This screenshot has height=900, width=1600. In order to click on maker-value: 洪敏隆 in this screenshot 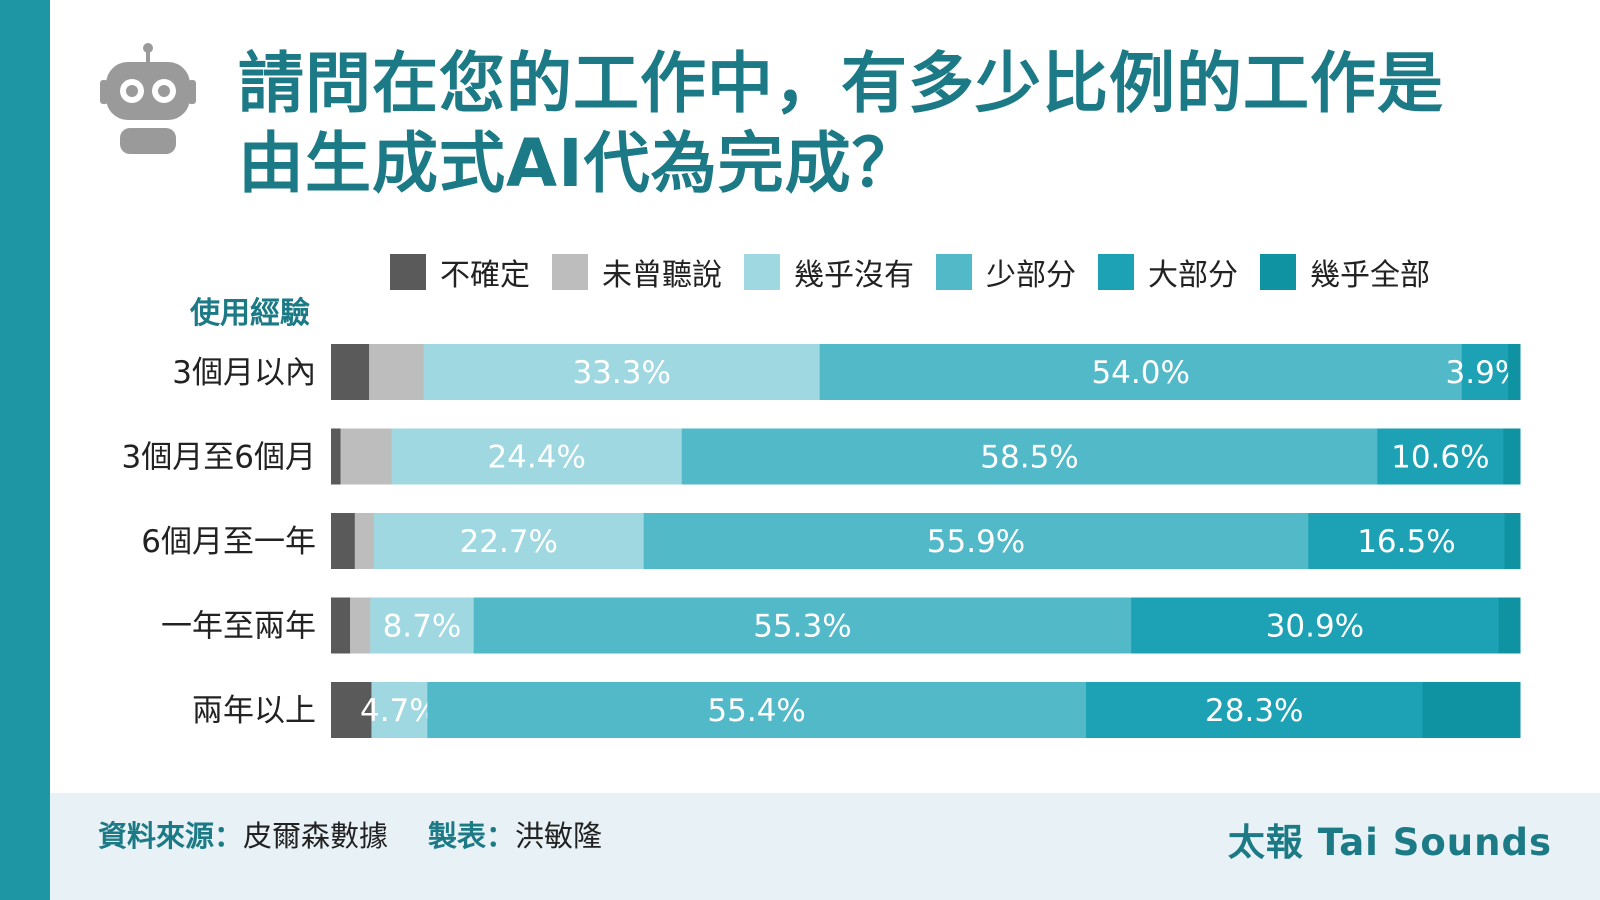, I will do `click(559, 836)`.